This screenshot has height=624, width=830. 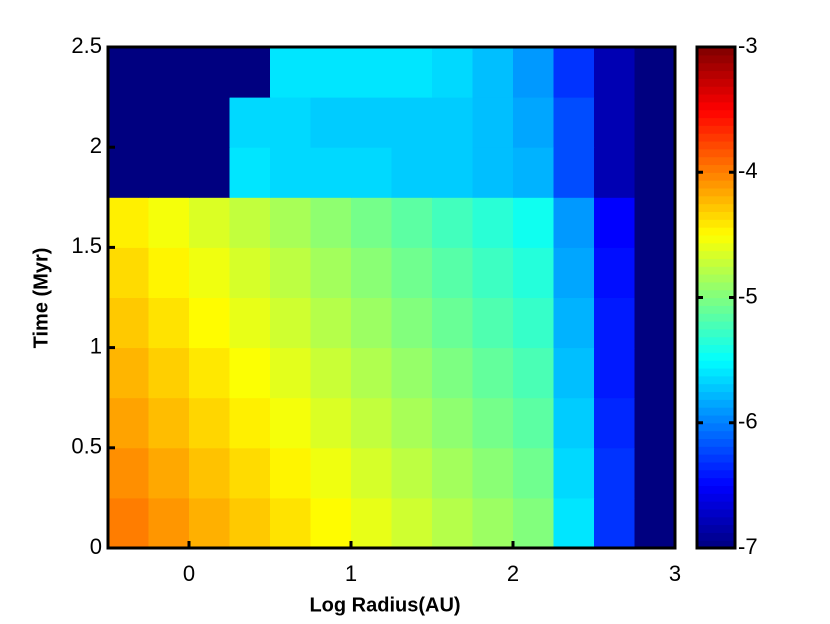 I want to click on colorbar-tick-label: -5, so click(x=748, y=295).